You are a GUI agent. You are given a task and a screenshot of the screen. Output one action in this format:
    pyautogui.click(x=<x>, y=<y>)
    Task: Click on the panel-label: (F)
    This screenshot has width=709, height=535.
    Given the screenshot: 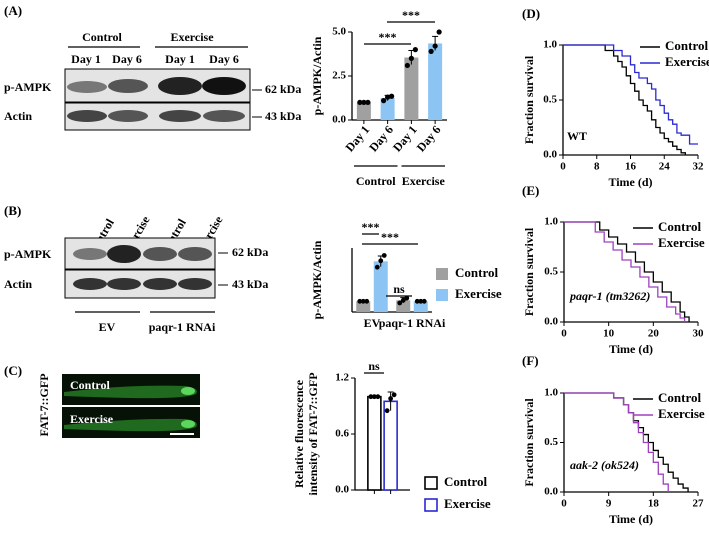 What is the action you would take?
    pyautogui.click(x=530, y=360)
    